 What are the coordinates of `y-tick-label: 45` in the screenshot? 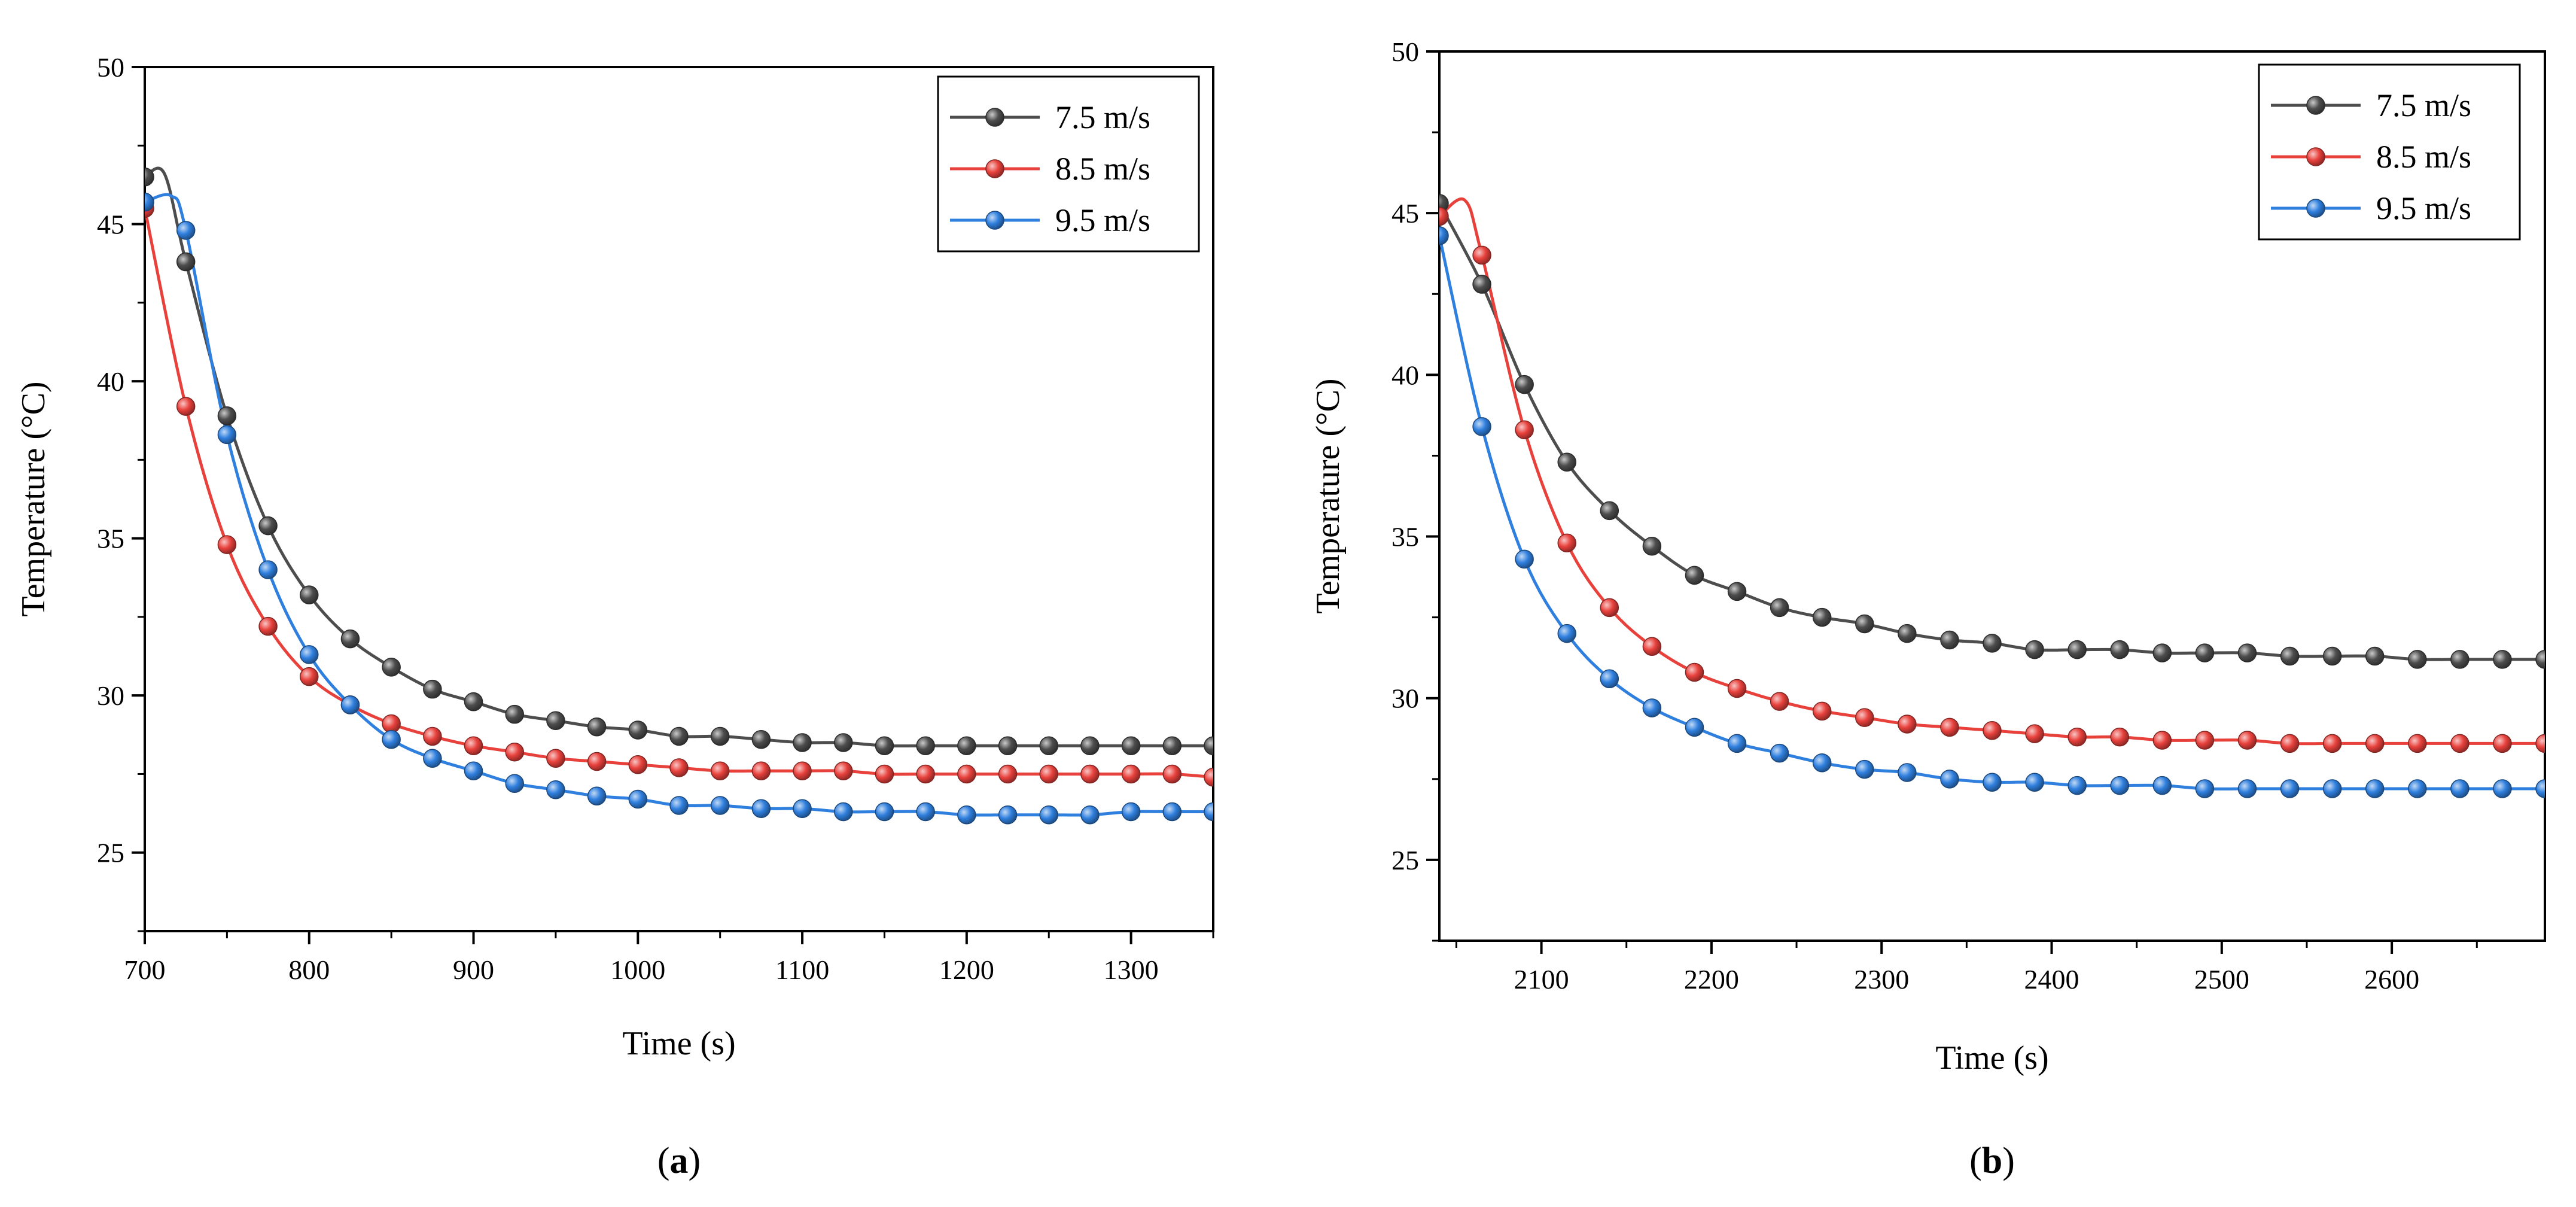 It's located at (110, 224).